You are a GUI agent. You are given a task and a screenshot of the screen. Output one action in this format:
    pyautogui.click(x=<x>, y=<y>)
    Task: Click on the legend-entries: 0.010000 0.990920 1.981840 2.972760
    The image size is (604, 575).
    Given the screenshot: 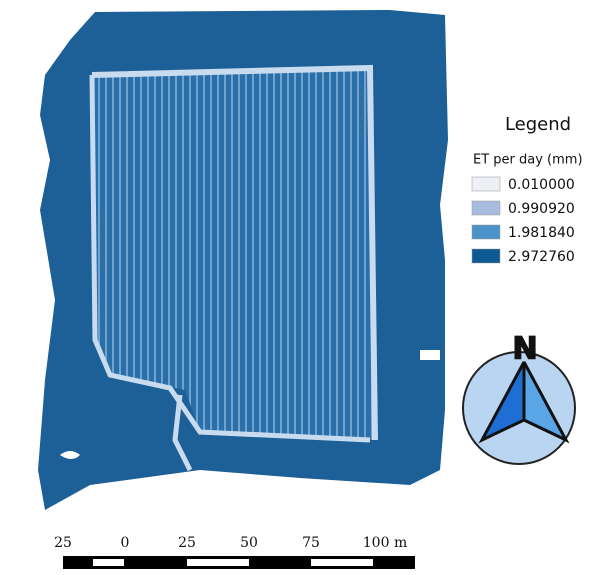 What is the action you would take?
    pyautogui.click(x=523, y=220)
    